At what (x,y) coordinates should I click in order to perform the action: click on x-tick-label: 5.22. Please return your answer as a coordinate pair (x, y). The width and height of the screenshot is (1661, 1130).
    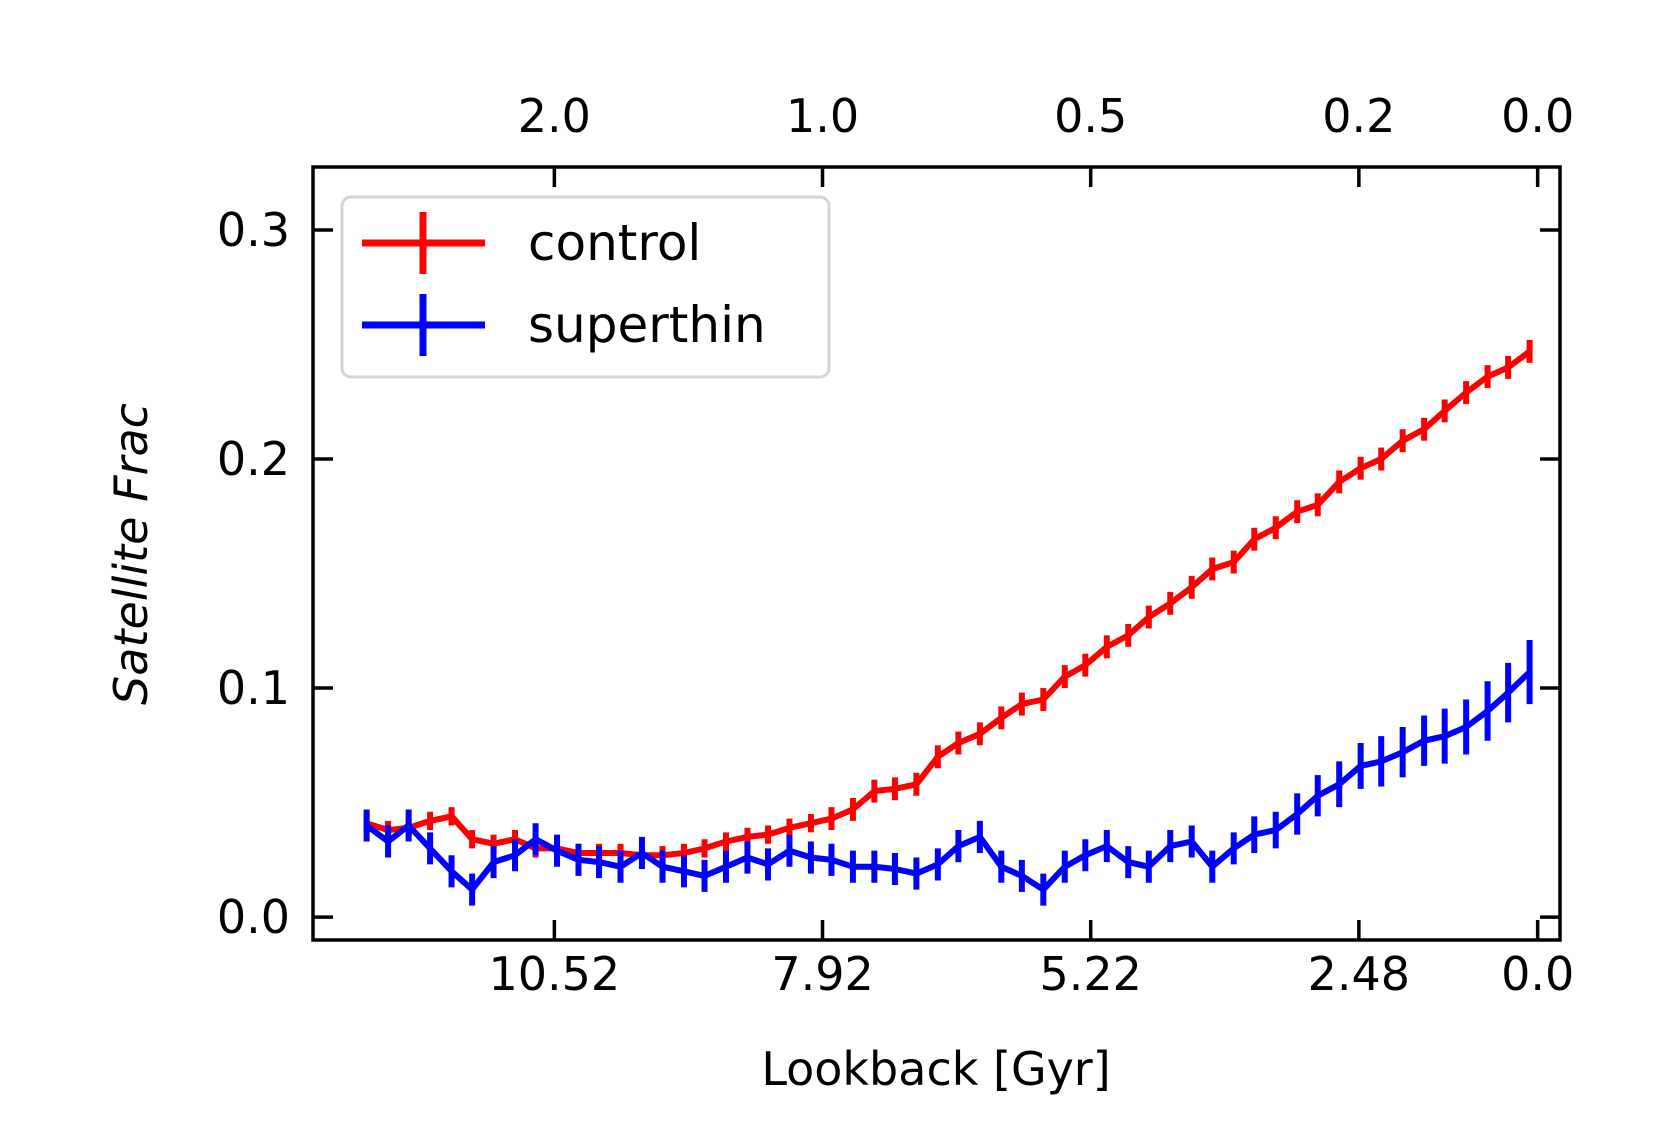
    Looking at the image, I should click on (1090, 974).